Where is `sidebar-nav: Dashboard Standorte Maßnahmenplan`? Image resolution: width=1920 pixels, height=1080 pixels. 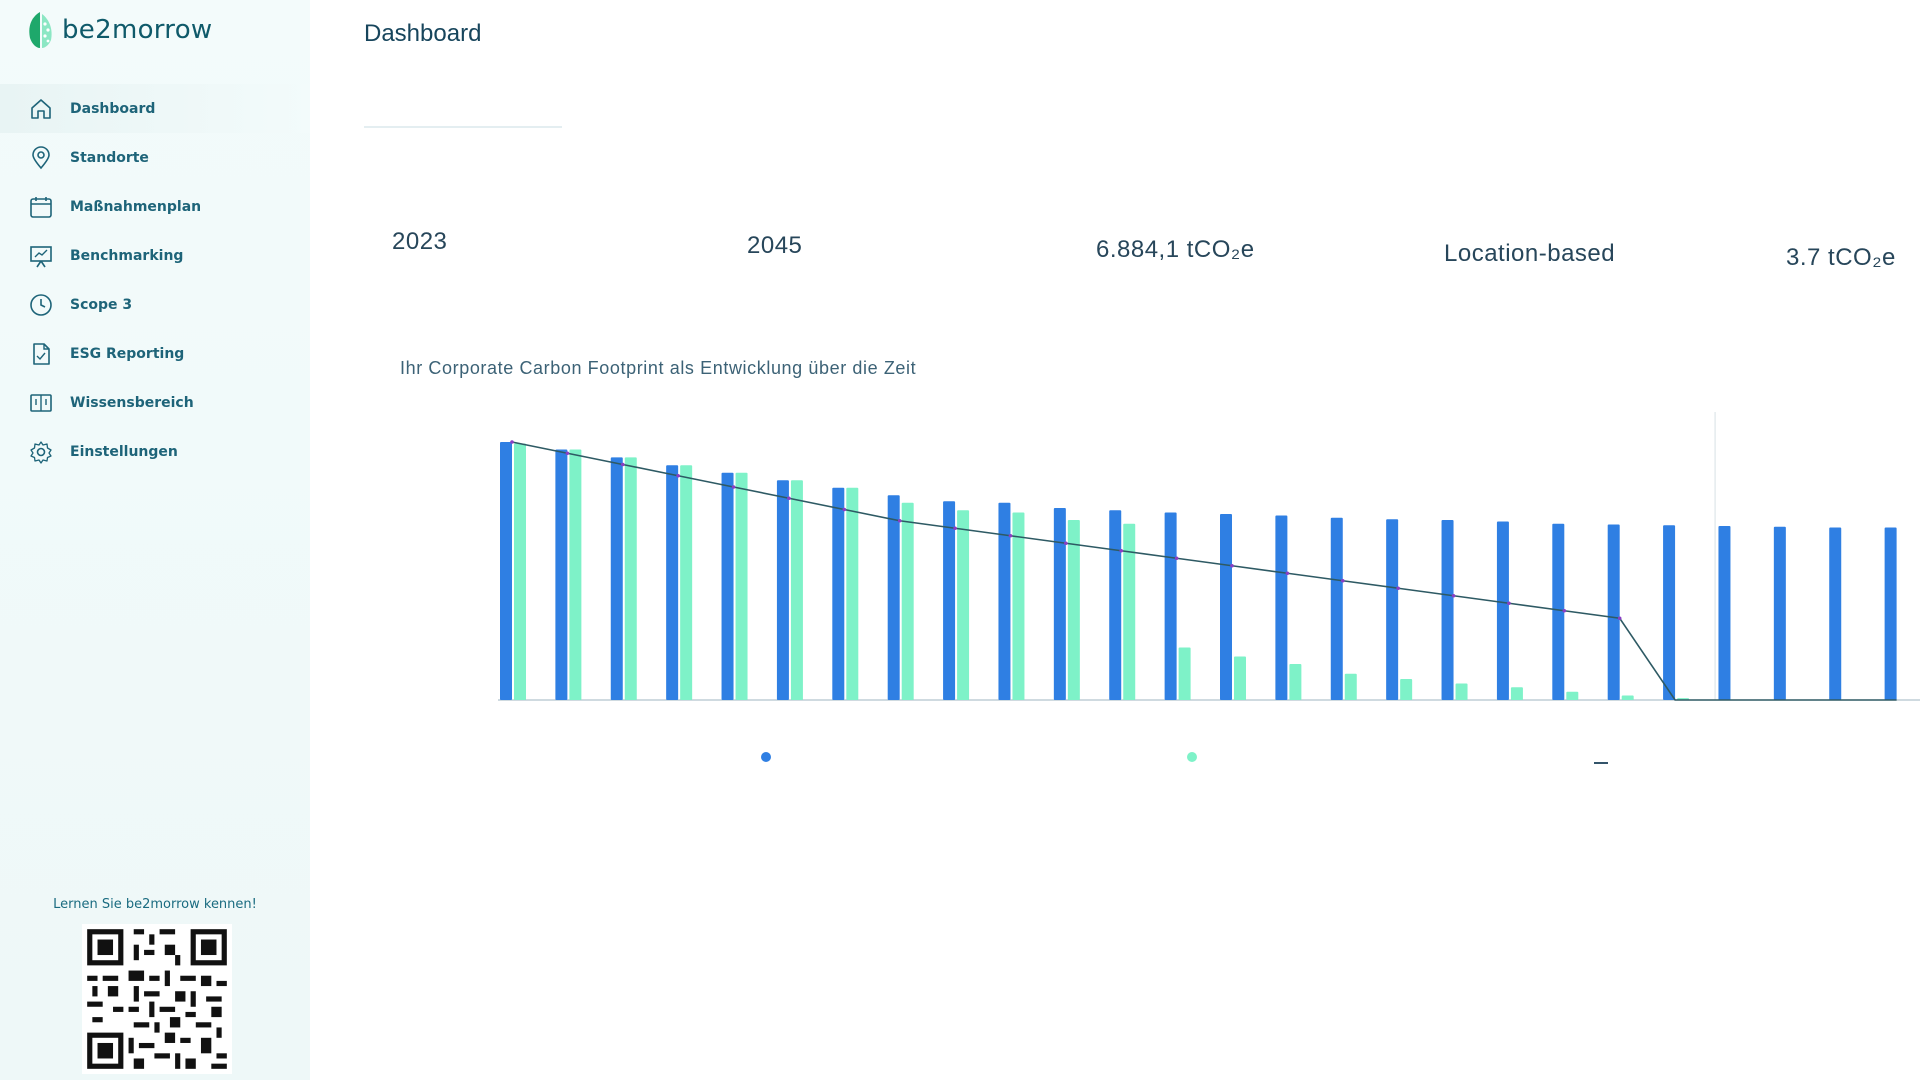 sidebar-nav: Dashboard Standorte Maßnahmenplan is located at coordinates (155, 280).